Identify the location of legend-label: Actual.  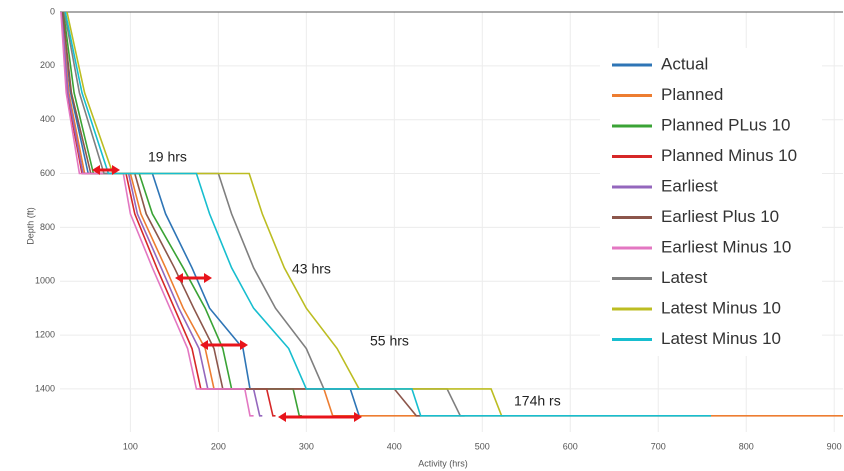
(684, 63).